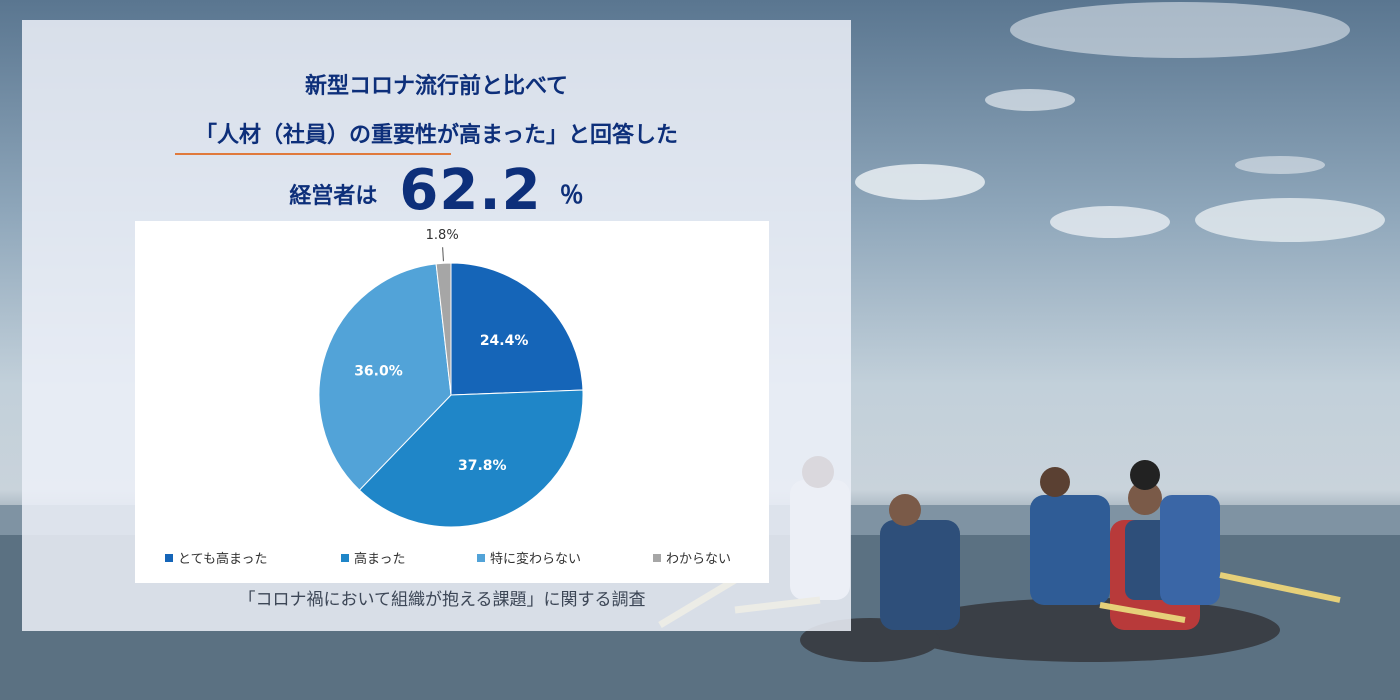 The width and height of the screenshot is (1400, 700). Describe the element at coordinates (482, 466) in the screenshot. I see `pie-data-label-1: 37.8%` at that location.